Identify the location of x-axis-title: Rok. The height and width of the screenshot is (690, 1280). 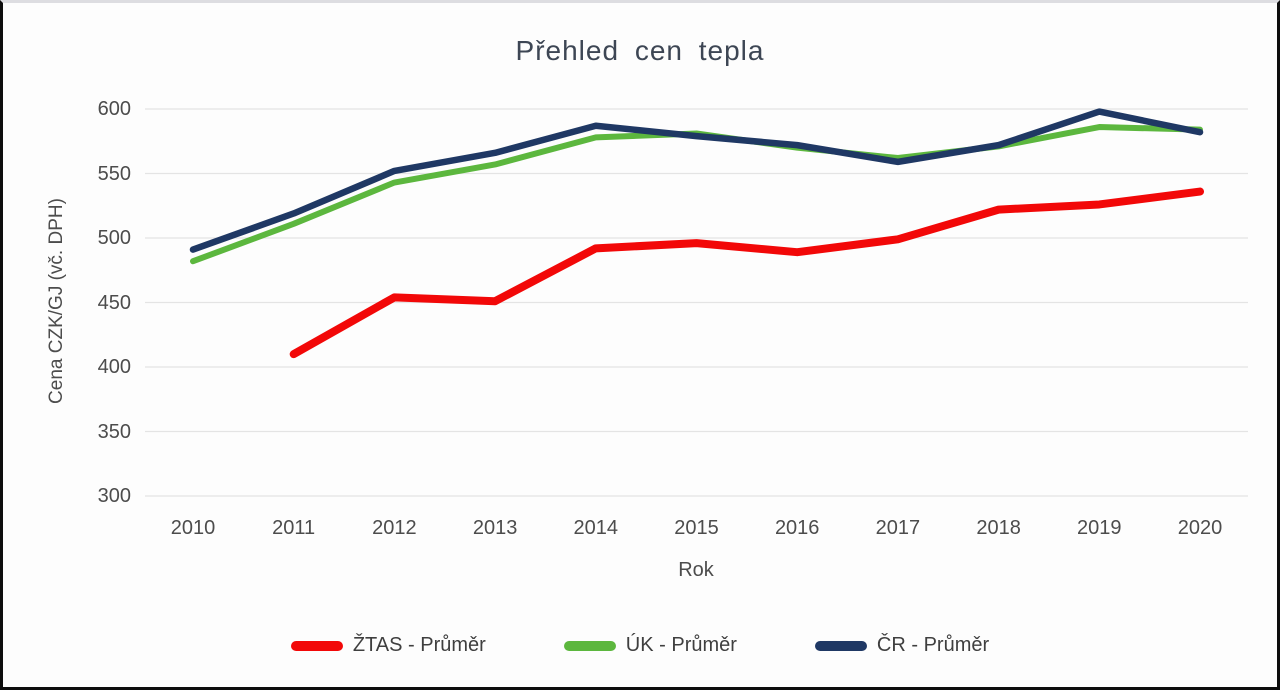
(696, 570).